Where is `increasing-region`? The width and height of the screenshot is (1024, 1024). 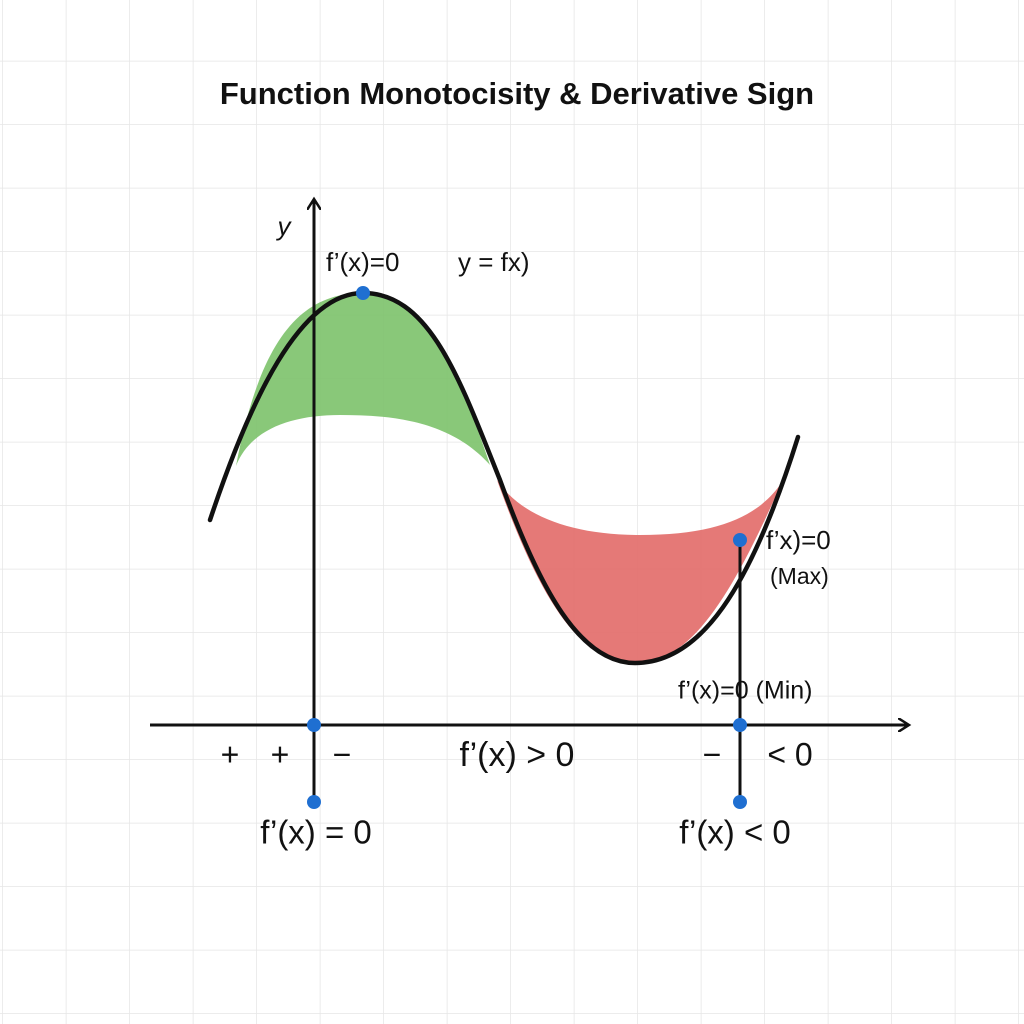 increasing-region is located at coordinates (363, 379).